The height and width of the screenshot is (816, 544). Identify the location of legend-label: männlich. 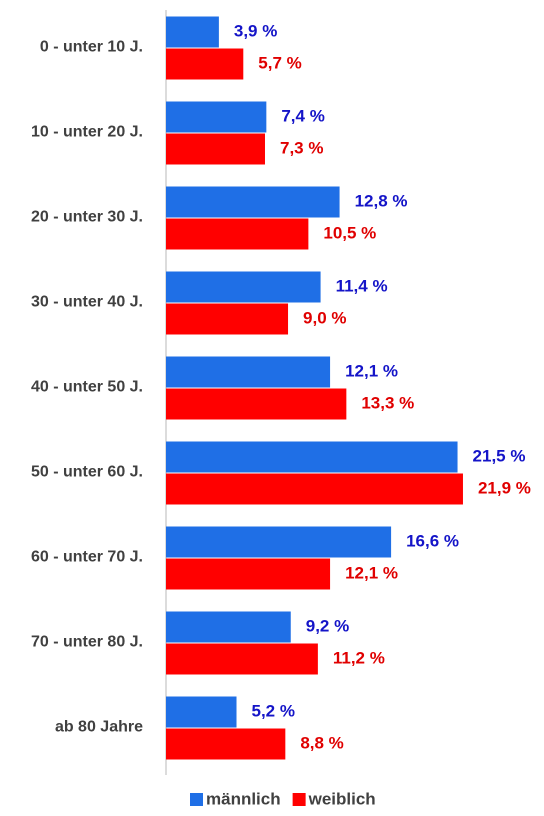
(243, 798).